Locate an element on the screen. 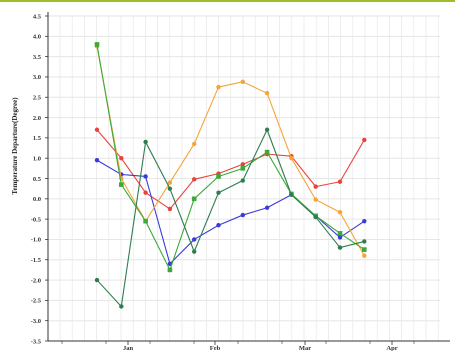 This screenshot has width=455, height=351. y-tick-label: 3.5 is located at coordinates (37, 57).